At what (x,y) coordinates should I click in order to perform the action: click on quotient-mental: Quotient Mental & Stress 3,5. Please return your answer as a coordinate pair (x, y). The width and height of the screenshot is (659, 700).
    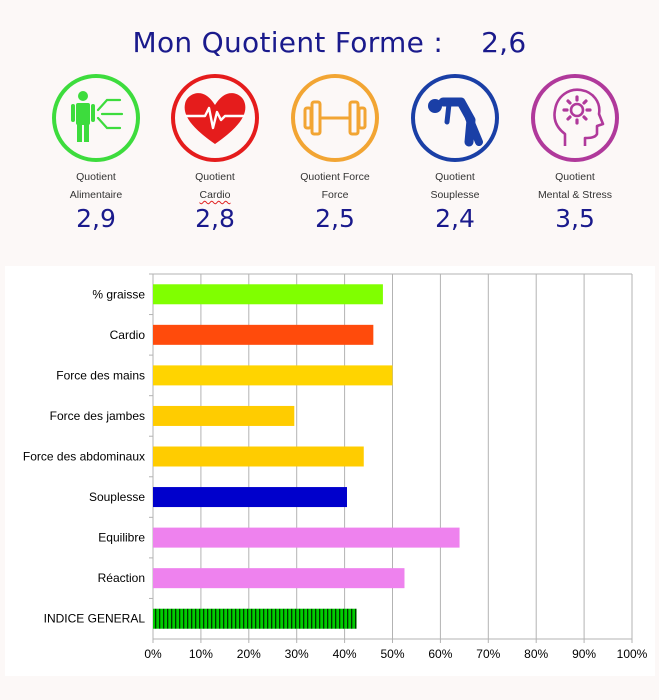
    Looking at the image, I should click on (575, 153).